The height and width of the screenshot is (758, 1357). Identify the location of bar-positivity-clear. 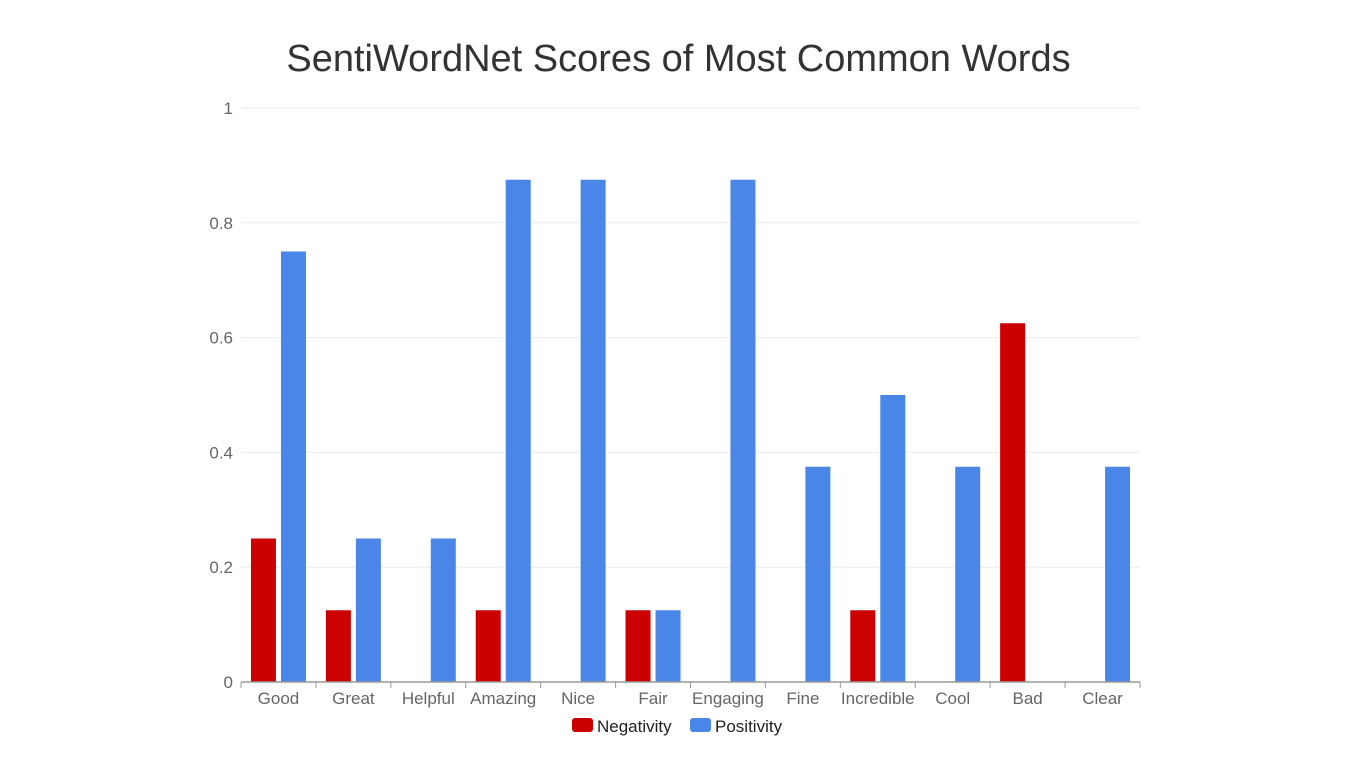
(1118, 574).